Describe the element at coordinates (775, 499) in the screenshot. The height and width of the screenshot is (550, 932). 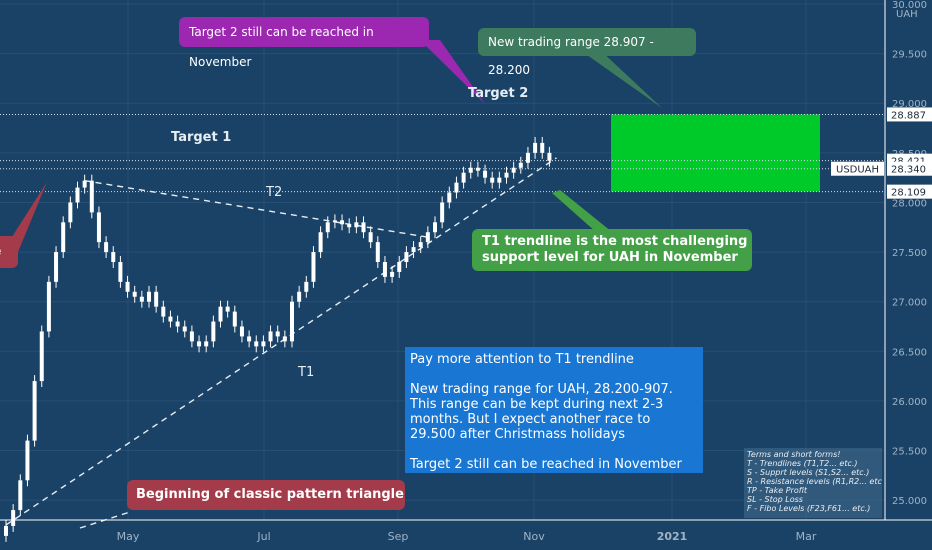
I see `legend-item: SL - Stop Loss` at that location.